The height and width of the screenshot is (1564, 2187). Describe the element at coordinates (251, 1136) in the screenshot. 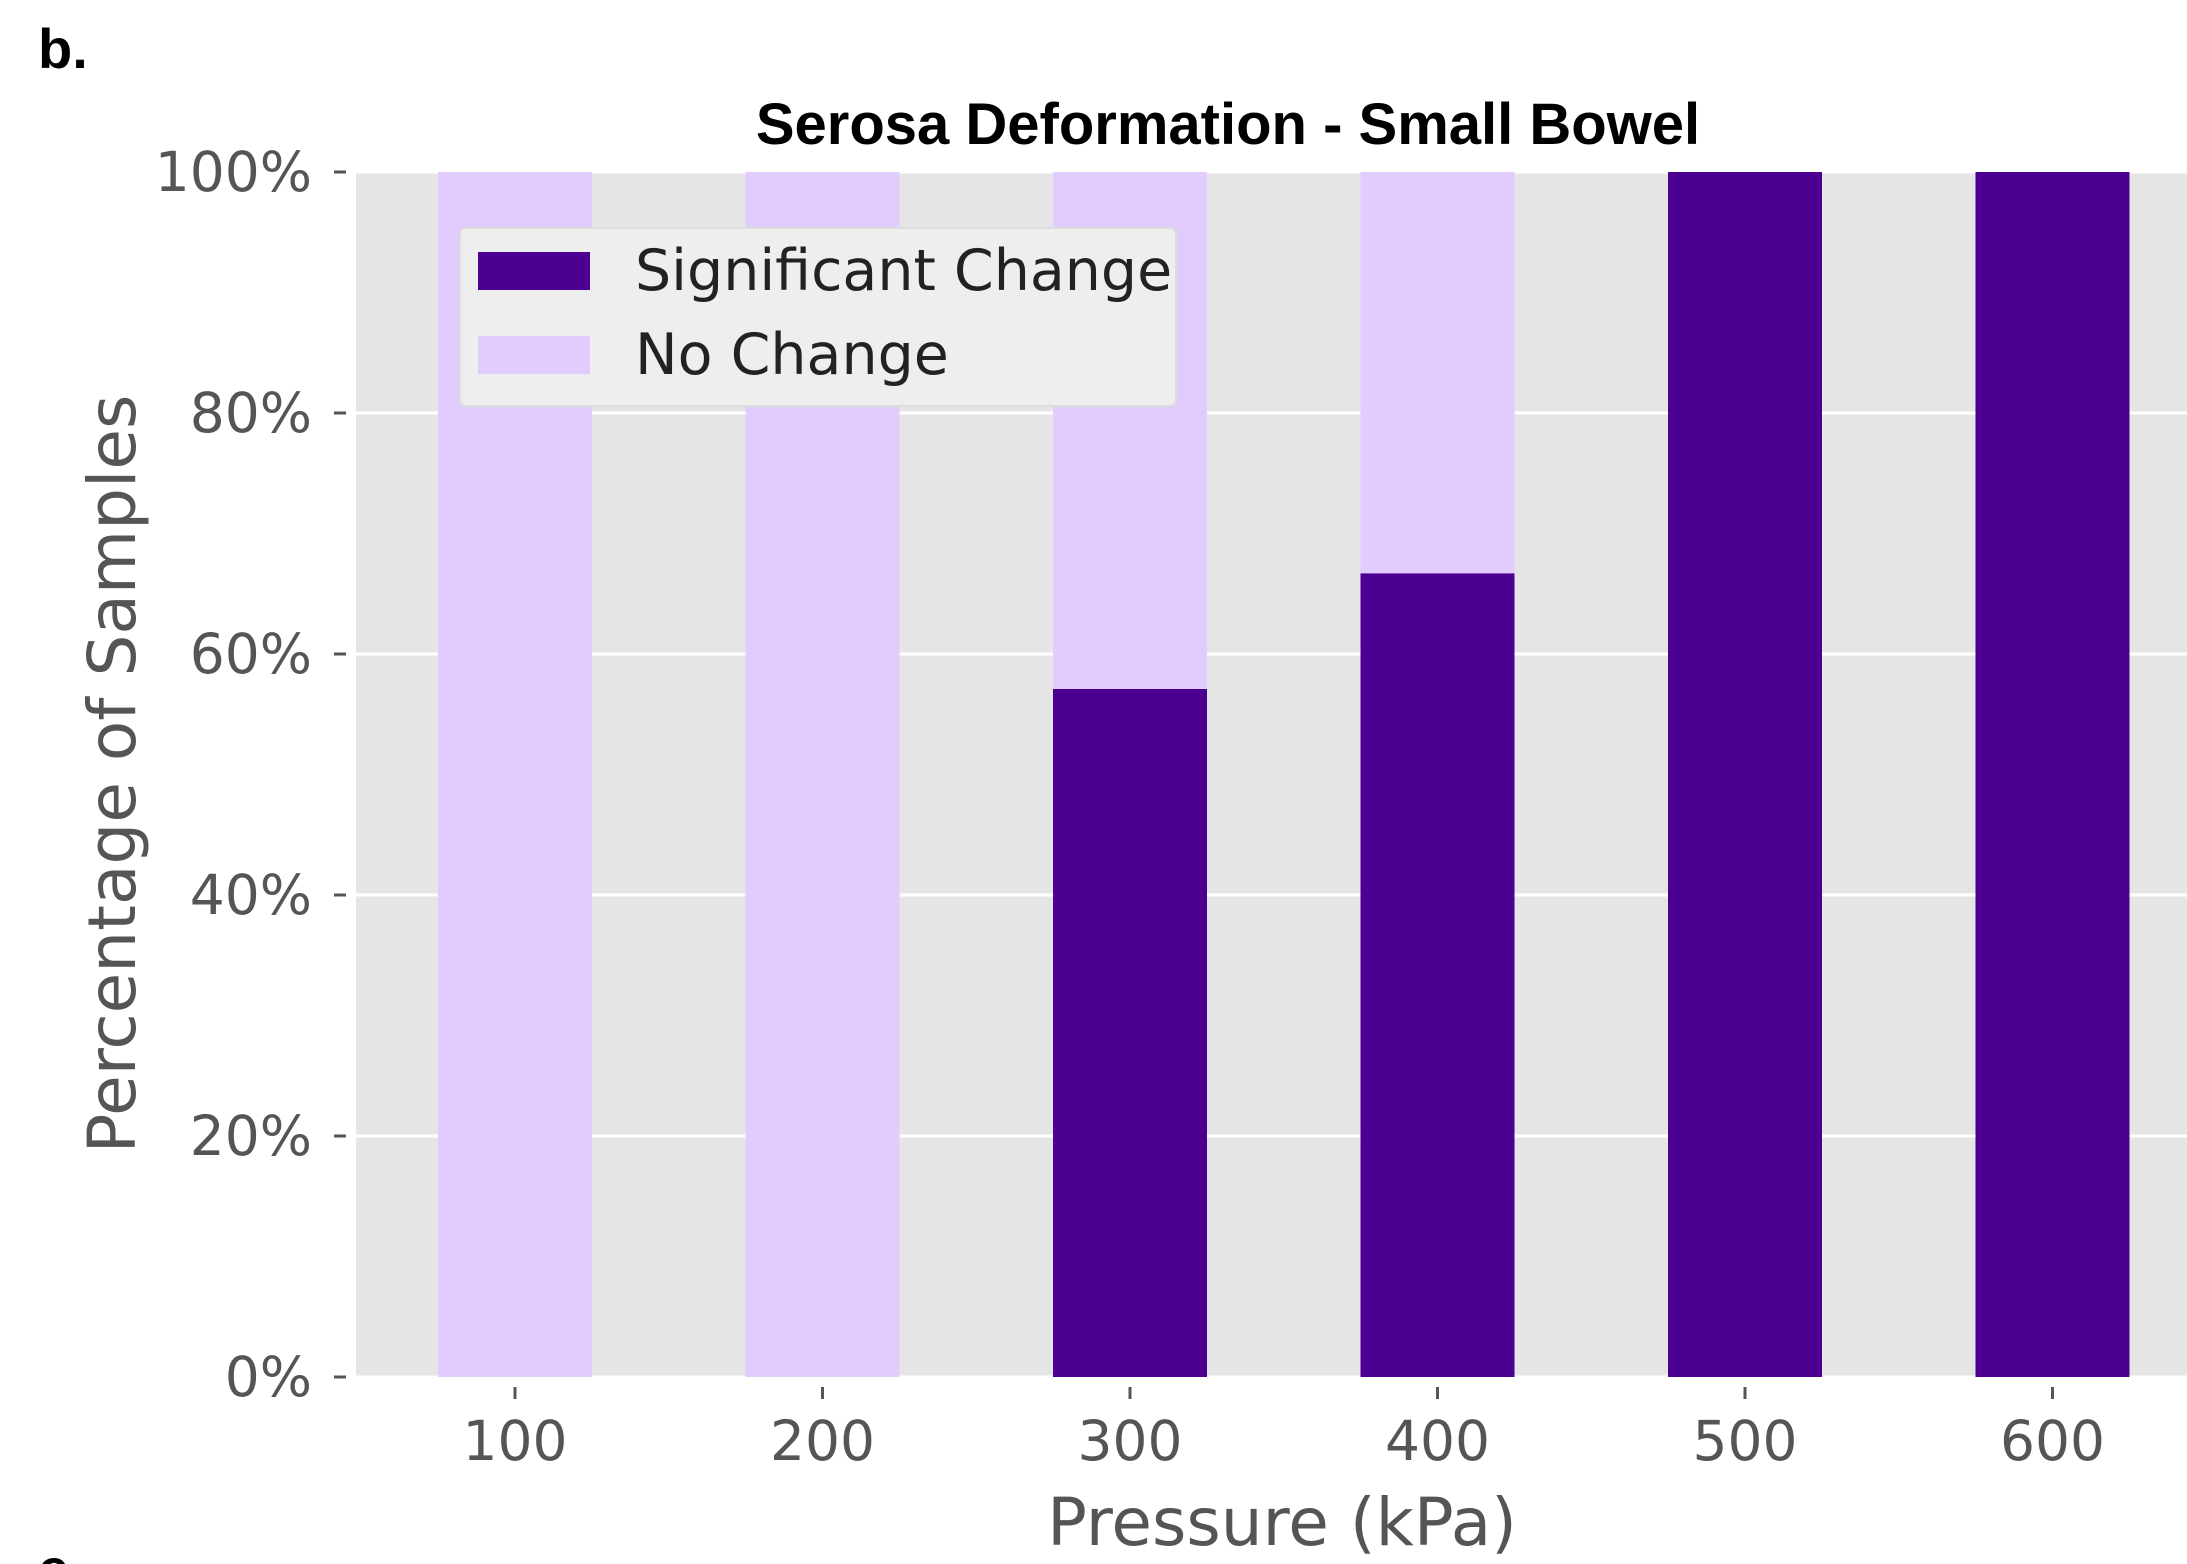

I see `y-tick-label: 20%` at that location.